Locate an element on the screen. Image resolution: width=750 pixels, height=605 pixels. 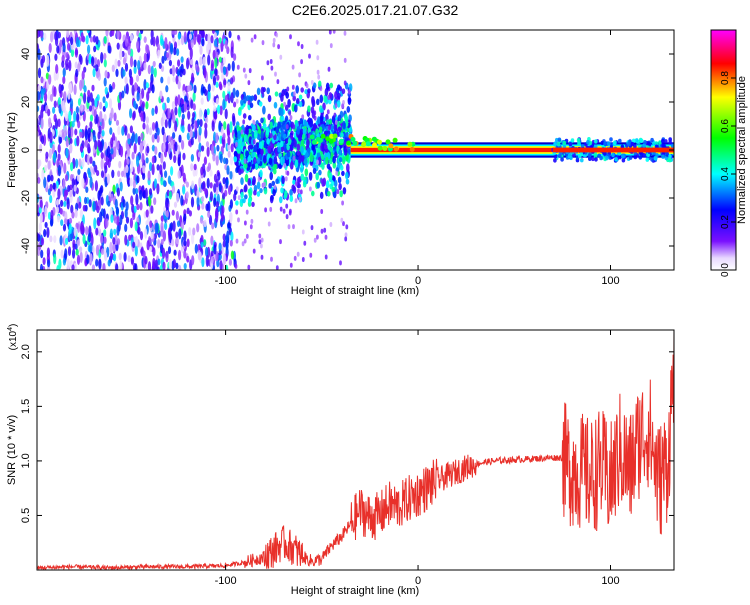
y-tick-label: 2.0 is located at coordinates (26, 351).